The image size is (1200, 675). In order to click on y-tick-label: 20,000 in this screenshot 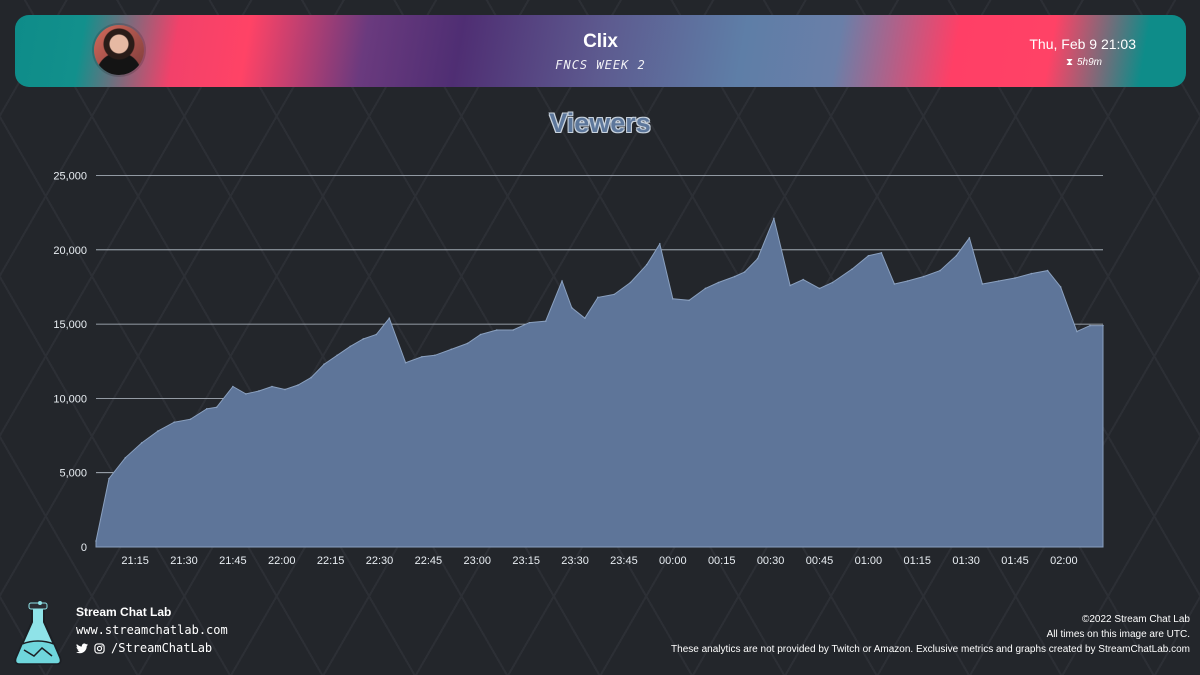, I will do `click(70, 251)`.